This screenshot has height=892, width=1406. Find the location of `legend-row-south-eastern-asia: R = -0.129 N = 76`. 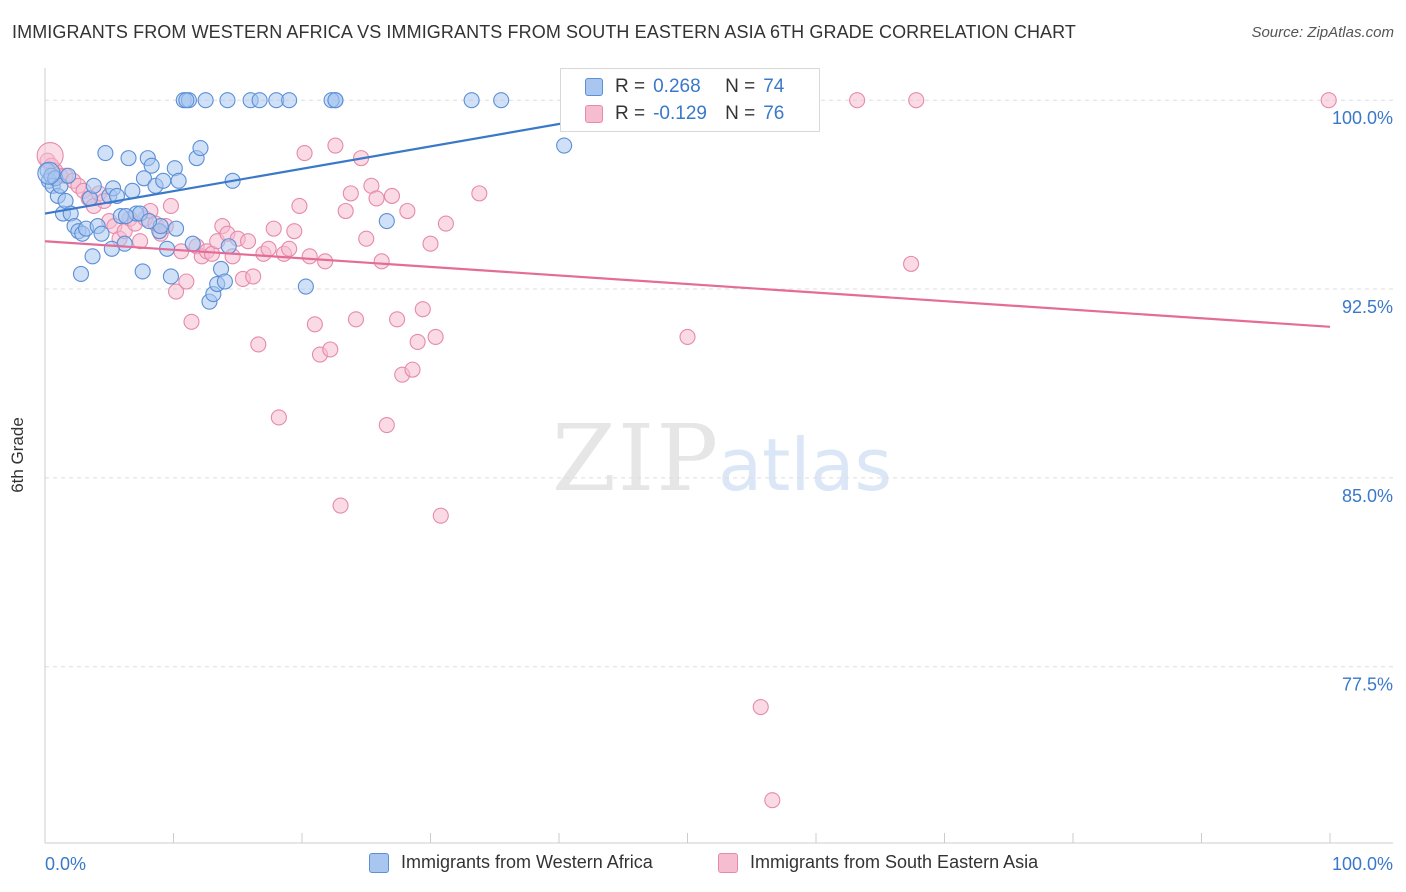

legend-row-south-eastern-asia: R = -0.129 N = 76 is located at coordinates (684, 114).